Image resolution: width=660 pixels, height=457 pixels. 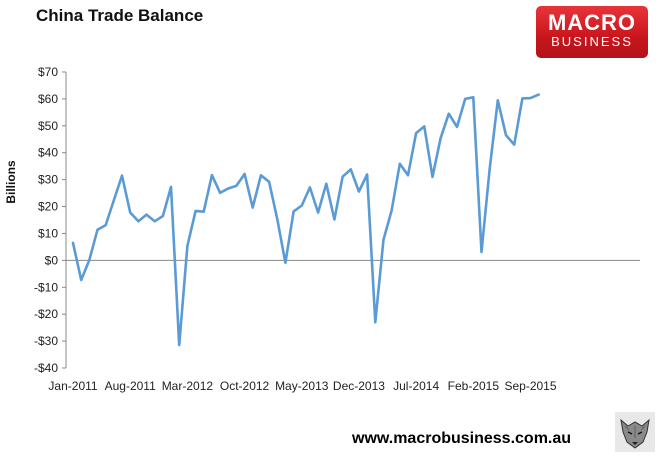 What do you see at coordinates (188, 386) in the screenshot?
I see `x-tick-label: Mar-2012` at bounding box center [188, 386].